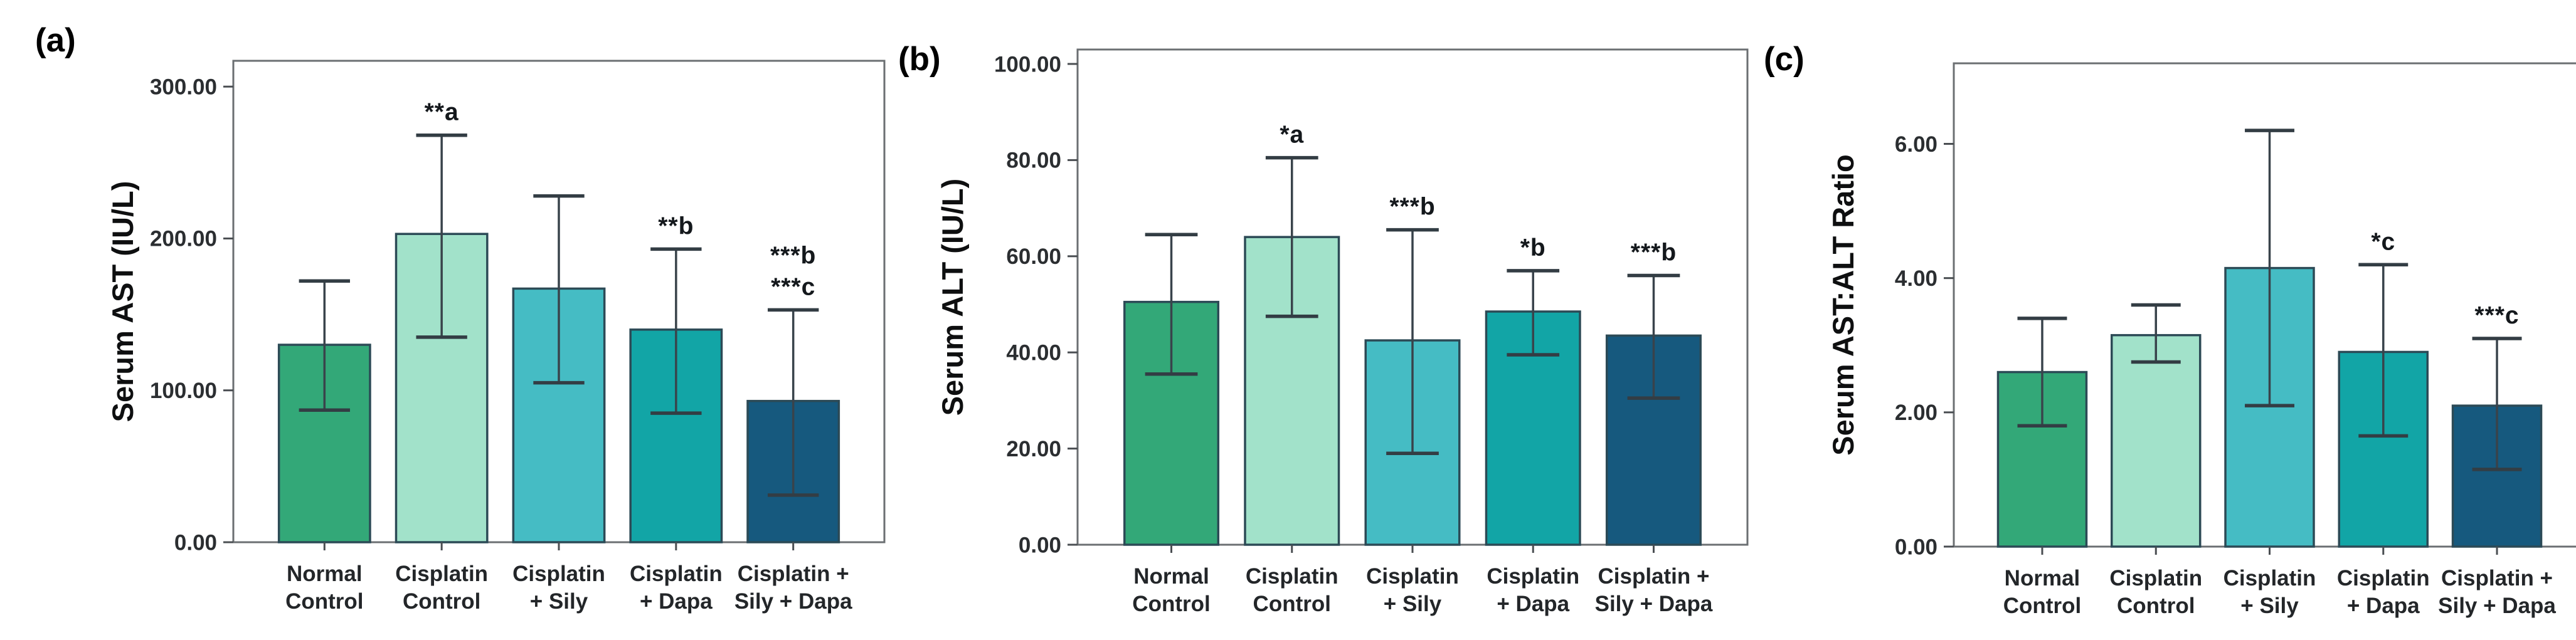 Image resolution: width=2576 pixels, height=640 pixels. What do you see at coordinates (183, 87) in the screenshot?
I see `y-tick-label: 300.00` at bounding box center [183, 87].